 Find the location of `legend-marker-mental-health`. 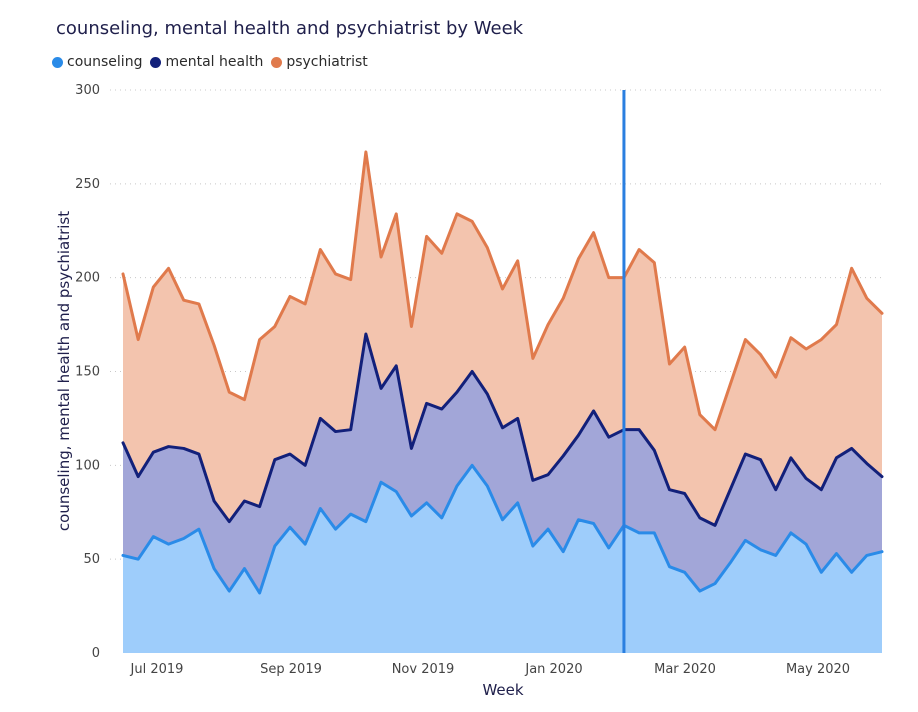

legend-marker-mental-health is located at coordinates (156, 62).